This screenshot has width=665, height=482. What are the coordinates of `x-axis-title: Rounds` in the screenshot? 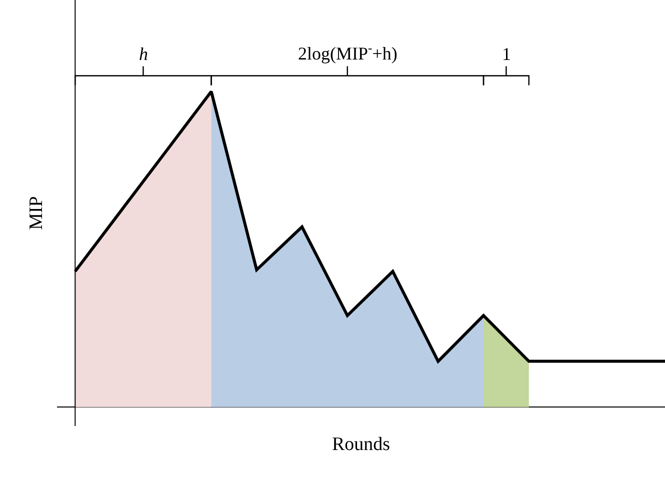 It's located at (361, 444).